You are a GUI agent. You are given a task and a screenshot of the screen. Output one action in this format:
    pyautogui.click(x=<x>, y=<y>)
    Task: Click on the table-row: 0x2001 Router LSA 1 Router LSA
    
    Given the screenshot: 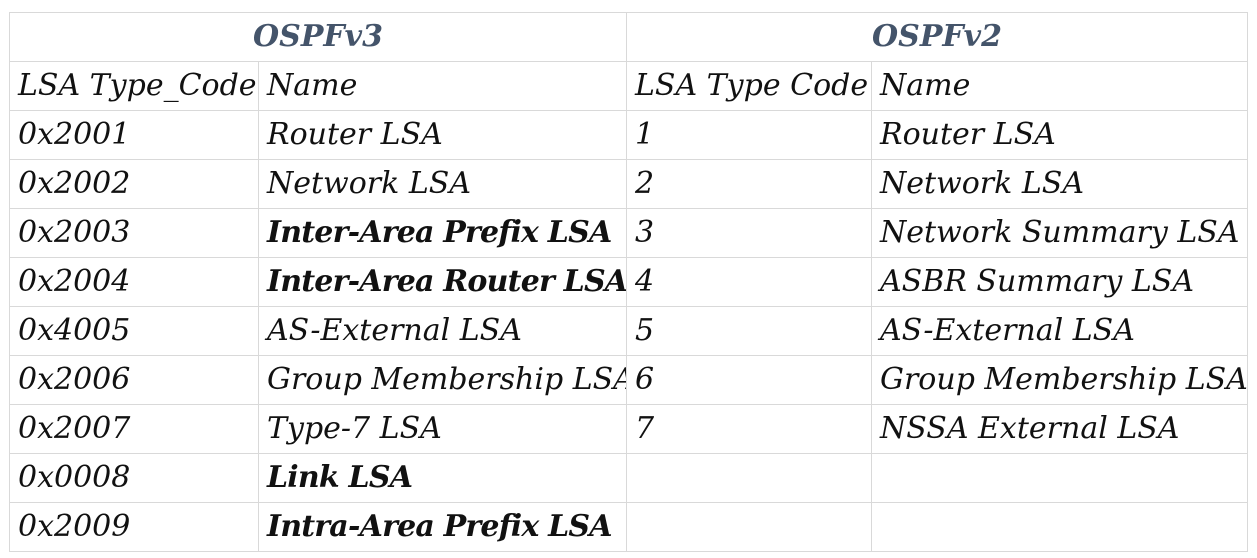 What is the action you would take?
    pyautogui.click(x=628, y=135)
    